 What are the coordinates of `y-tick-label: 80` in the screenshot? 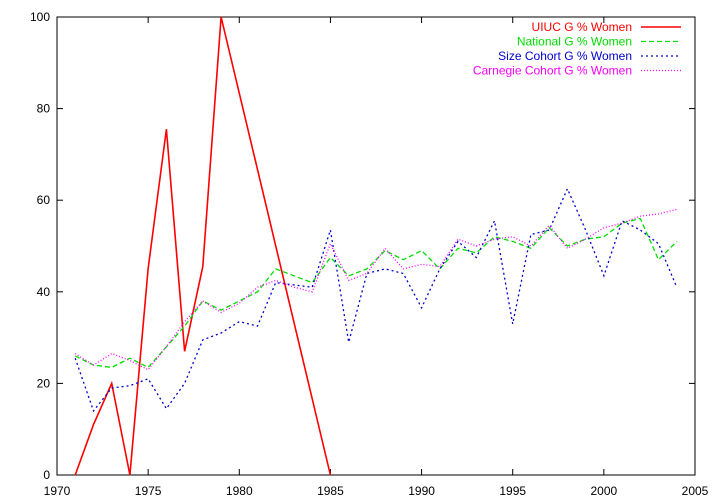 It's located at (44, 109).